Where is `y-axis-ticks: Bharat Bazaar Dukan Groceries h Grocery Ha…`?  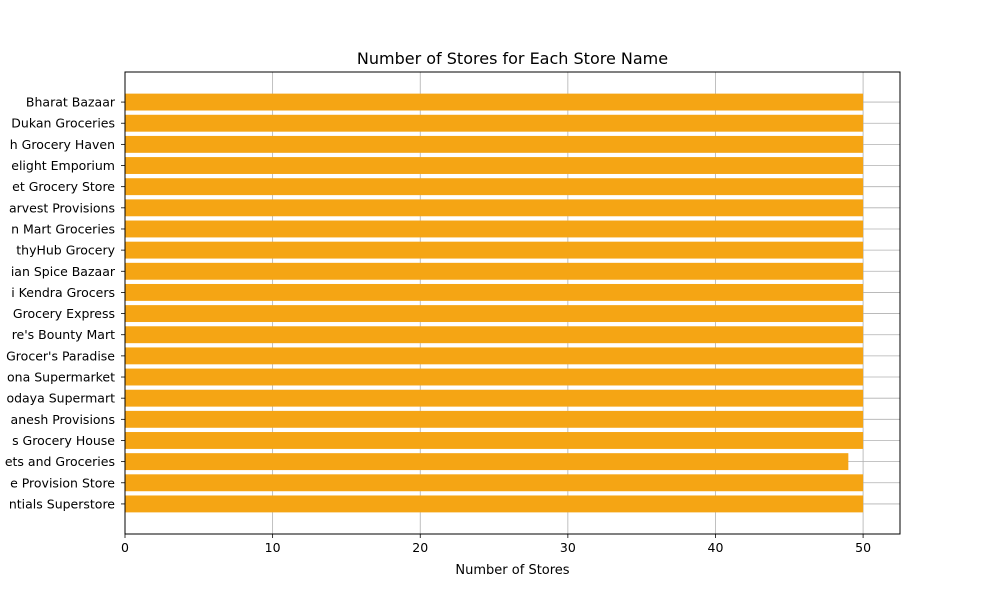 y-axis-ticks: Bharat Bazaar Dukan Groceries h Grocery Ha… is located at coordinates (65, 303).